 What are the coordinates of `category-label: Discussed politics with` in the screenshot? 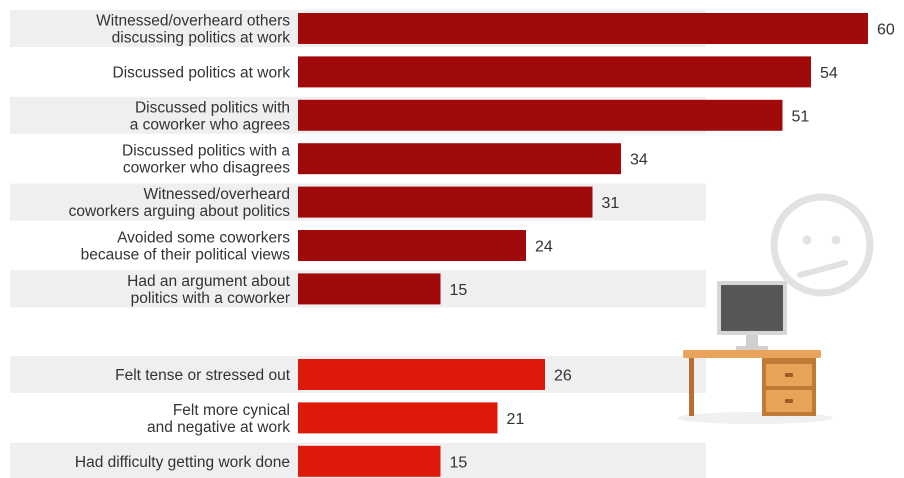 It's located at (212, 107).